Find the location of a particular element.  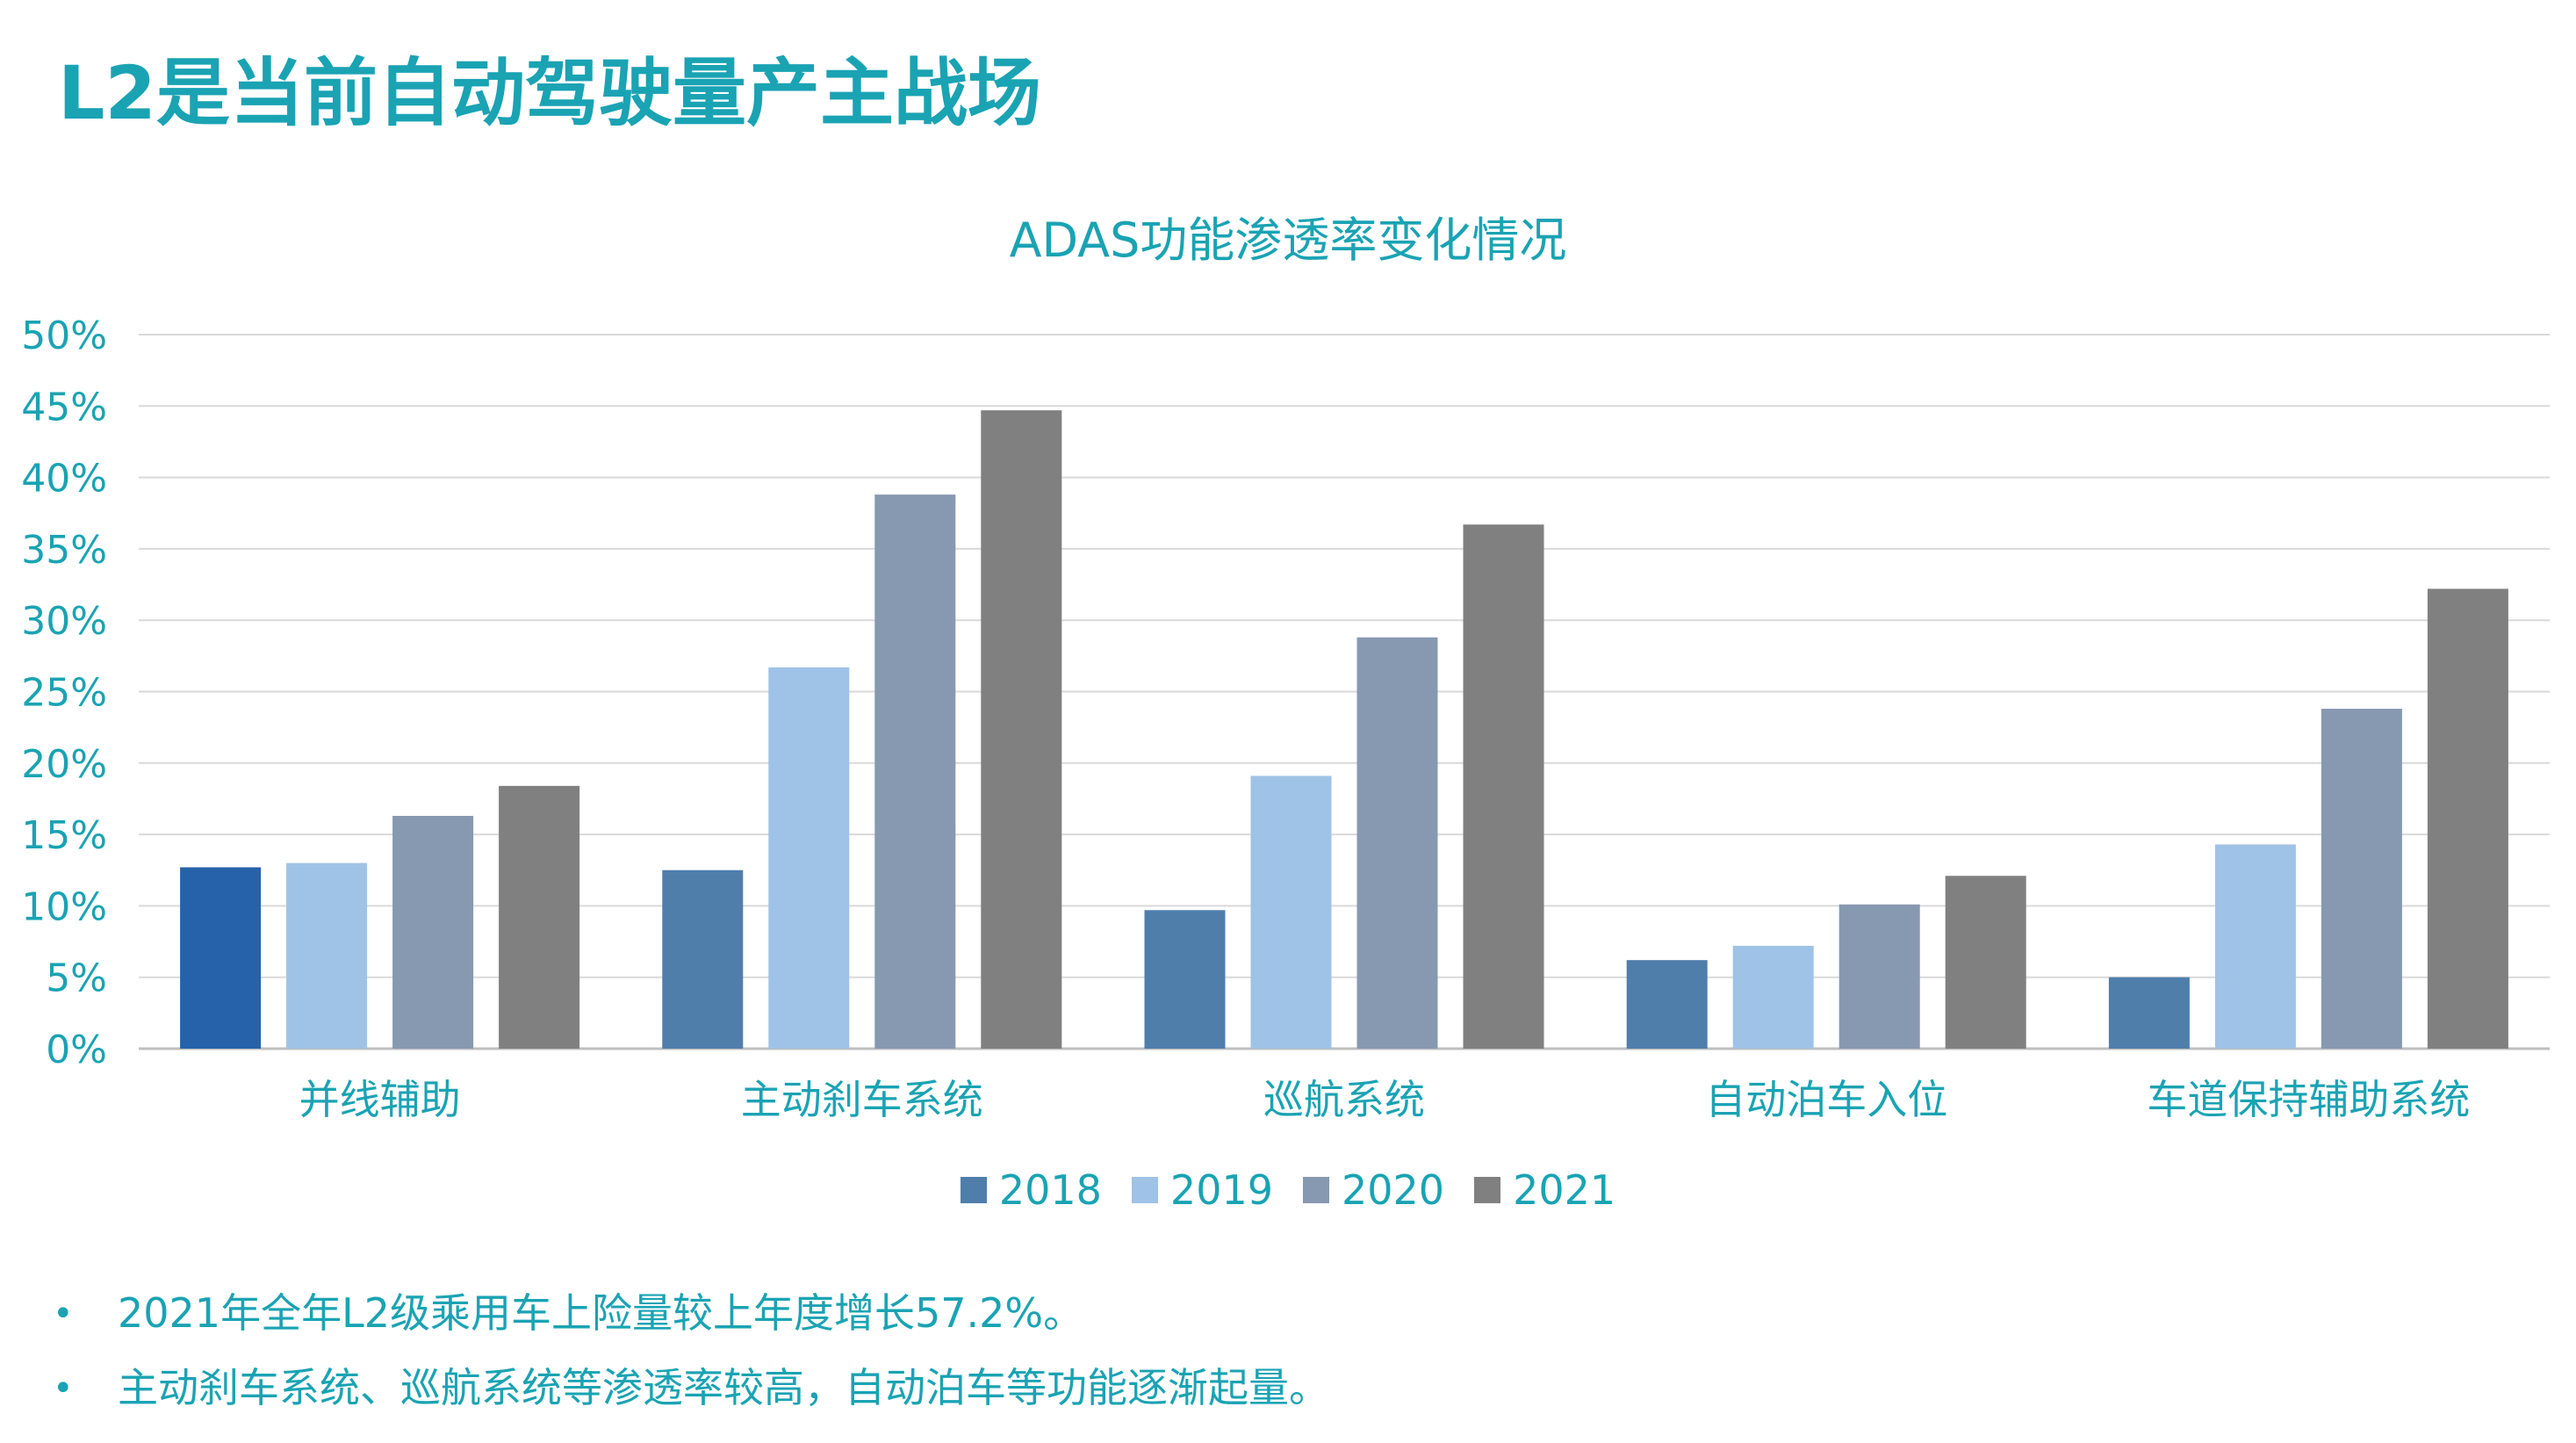

chart-legend: 2018 2019 2020 2021 is located at coordinates (1288, 1190).